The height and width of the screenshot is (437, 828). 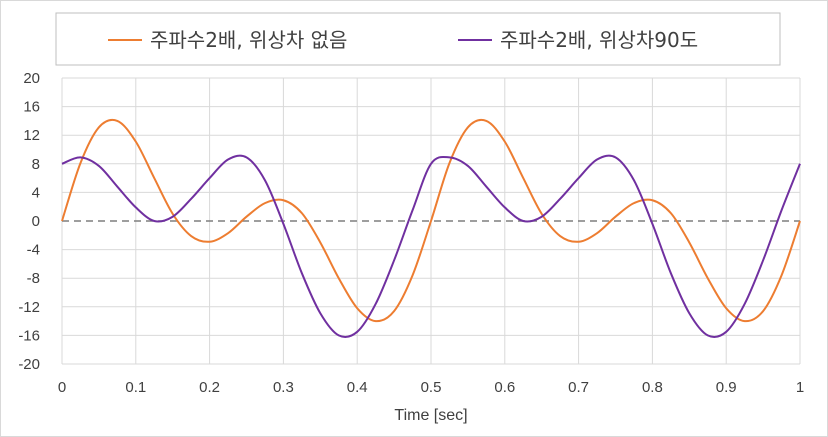 What do you see at coordinates (599, 40) in the screenshot?
I see `legend-label-series-2: 주파수2배, 위상차90도` at bounding box center [599, 40].